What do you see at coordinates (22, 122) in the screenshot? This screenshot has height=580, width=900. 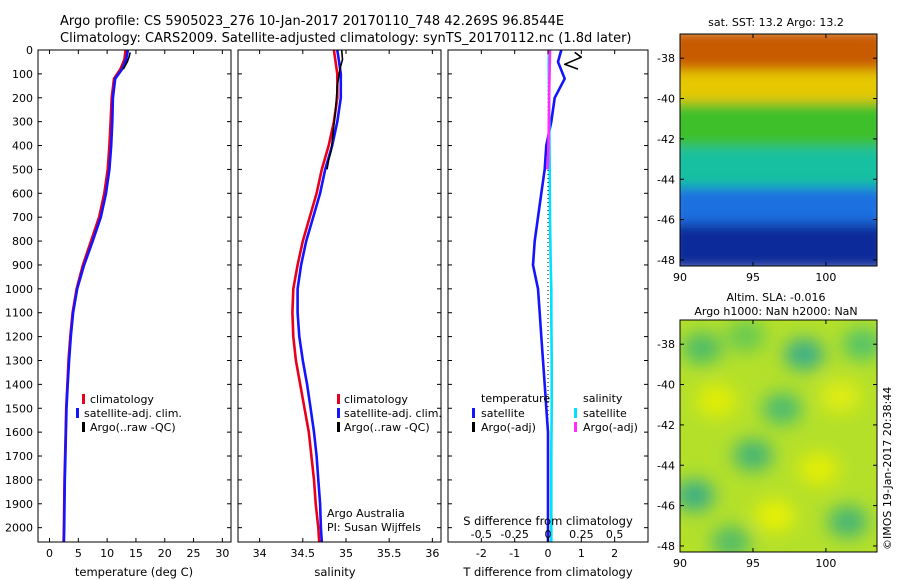 I see `depth-tick-label: 300` at bounding box center [22, 122].